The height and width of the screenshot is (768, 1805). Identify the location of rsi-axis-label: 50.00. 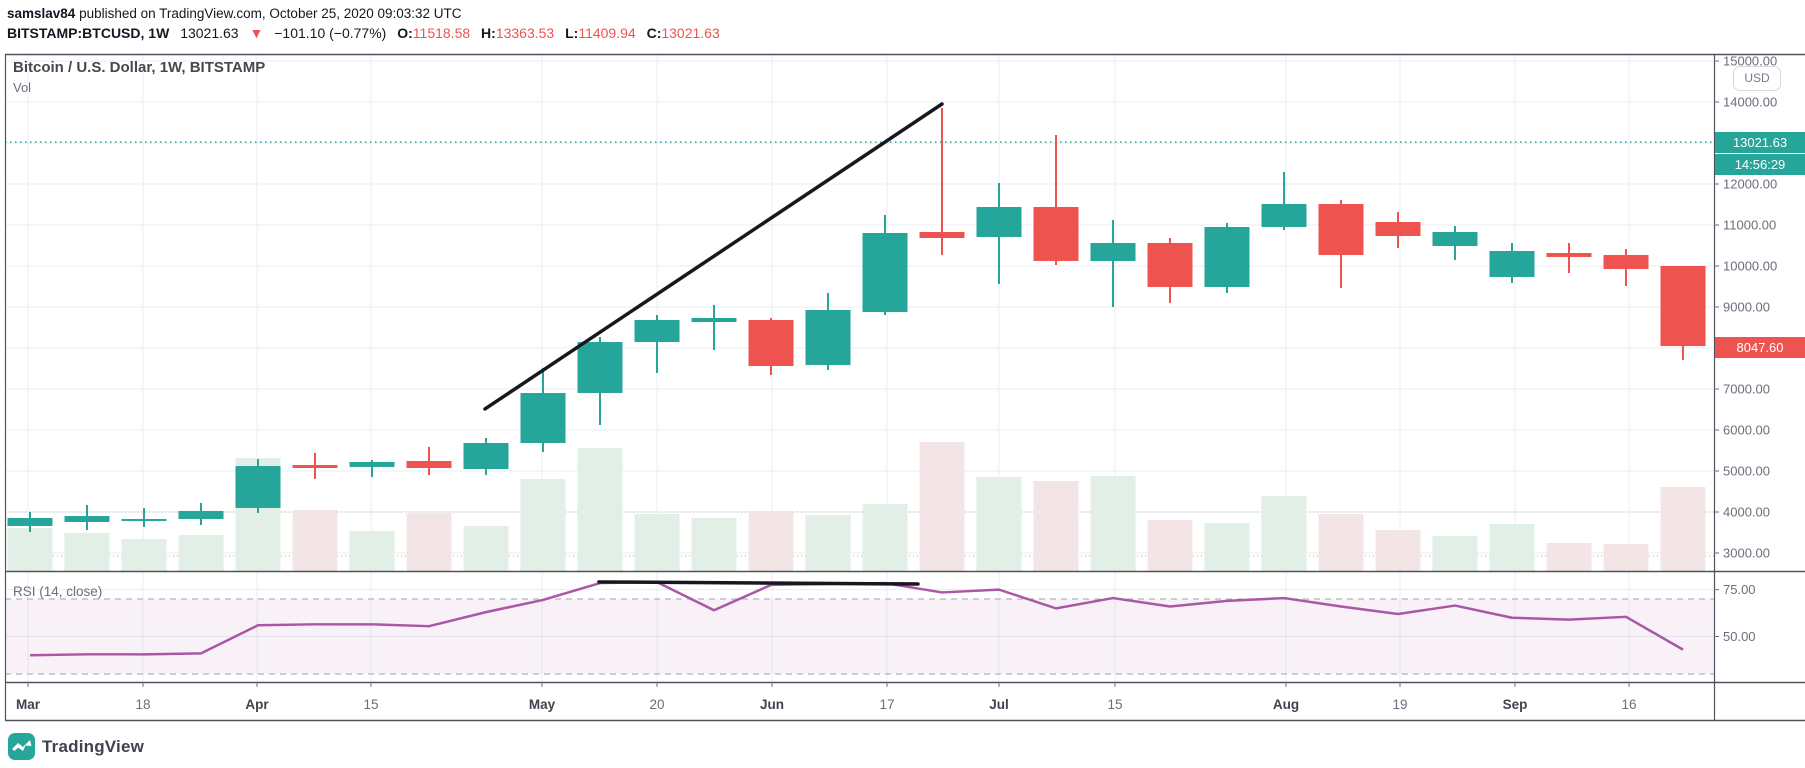
(1739, 636).